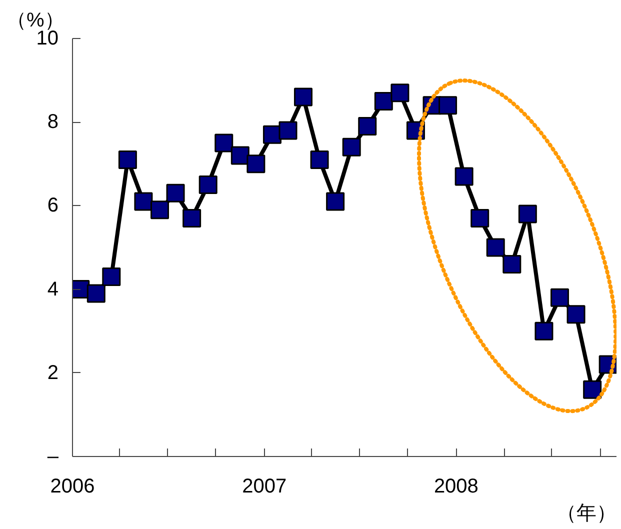 This screenshot has height=529, width=621. I want to click on y-axis-title: （%）, so click(35, 21).